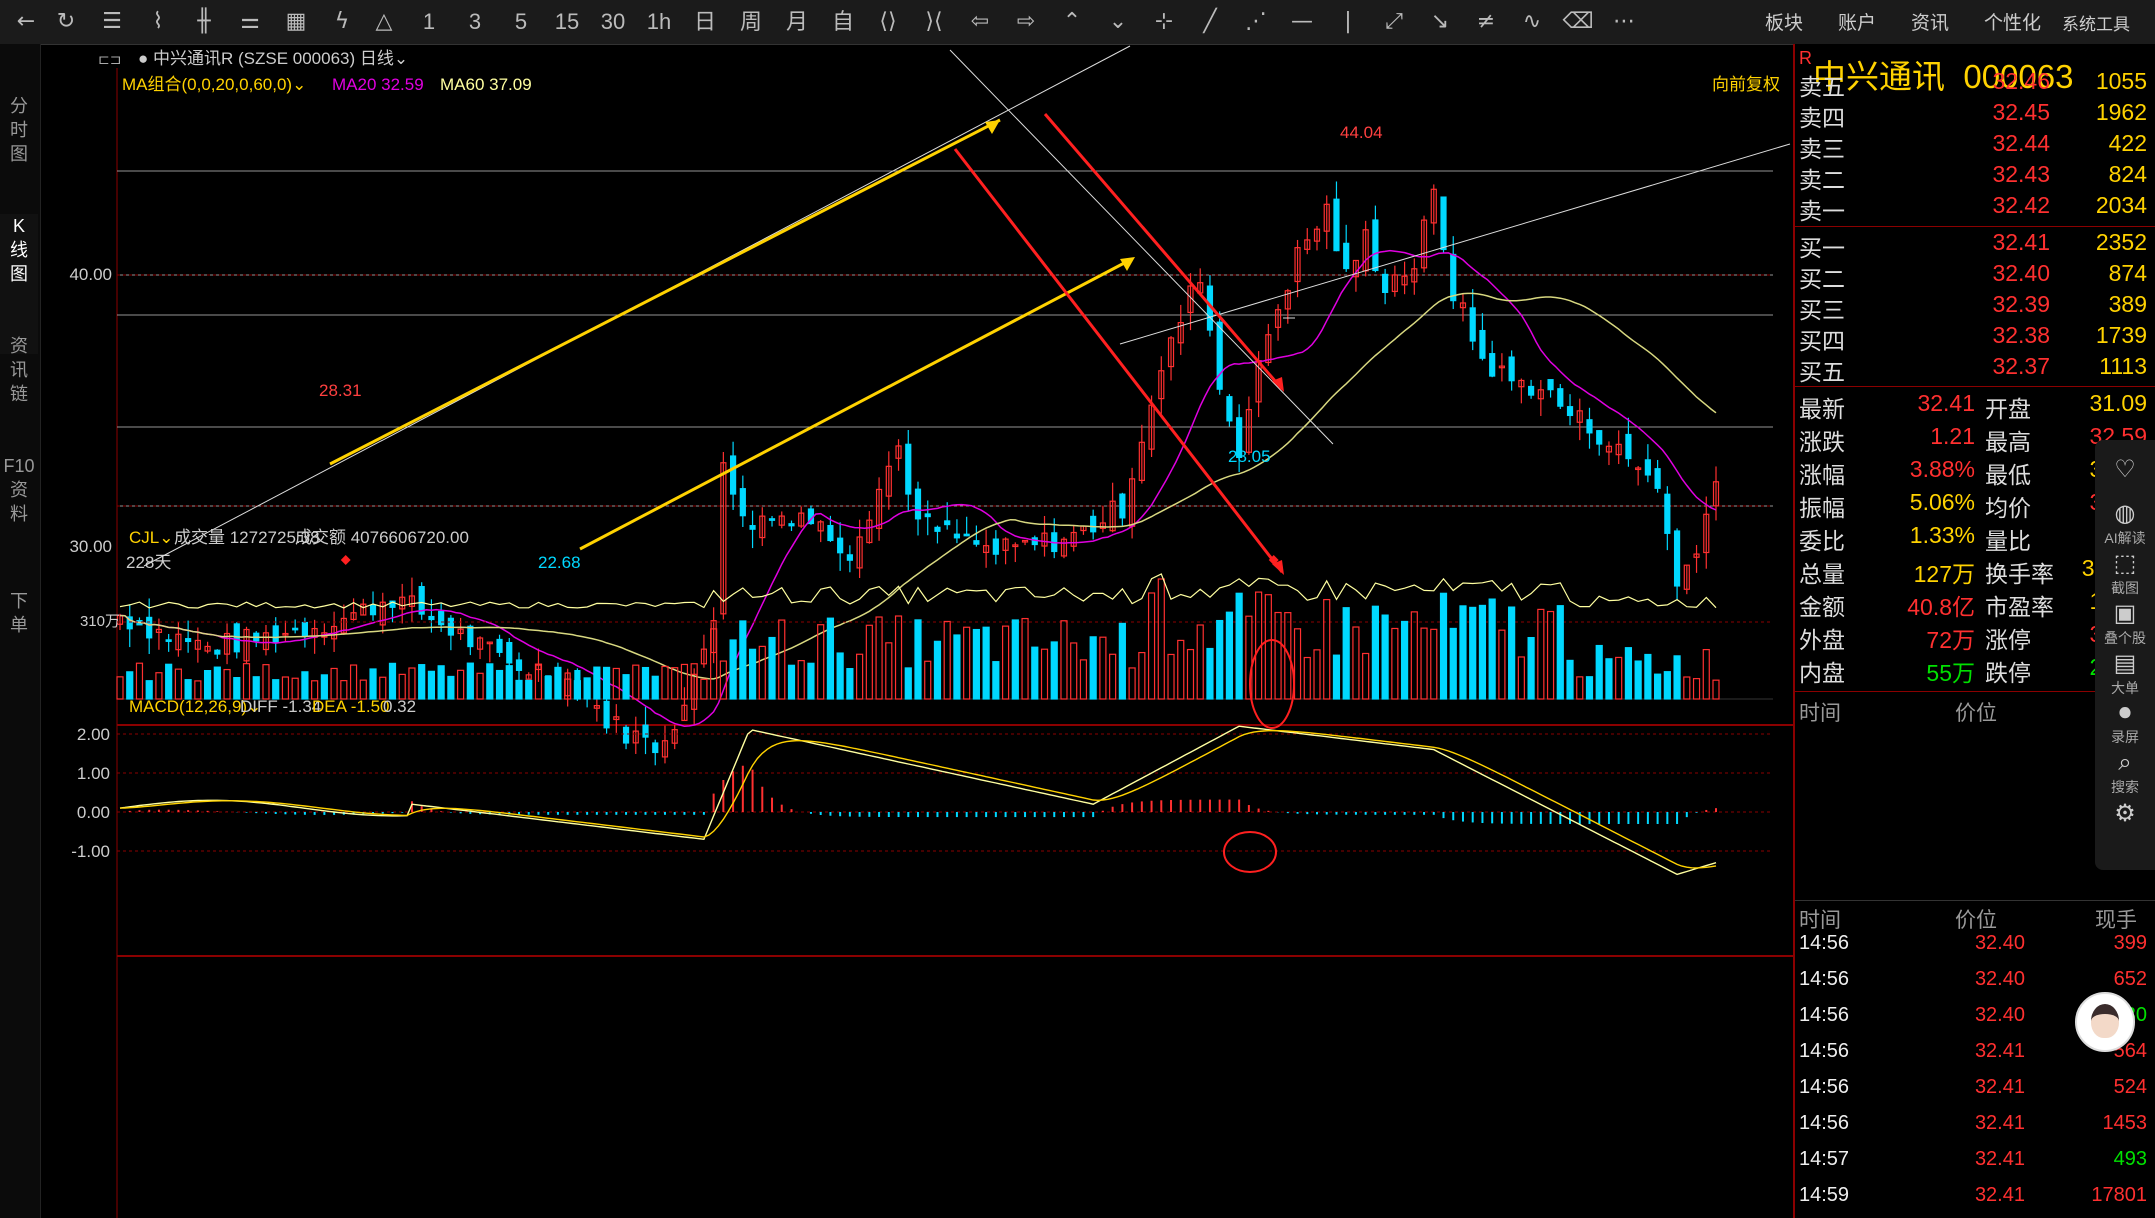 This screenshot has width=2155, height=1218. I want to click on ai-icon: ◍ AI解读, so click(2125, 523).